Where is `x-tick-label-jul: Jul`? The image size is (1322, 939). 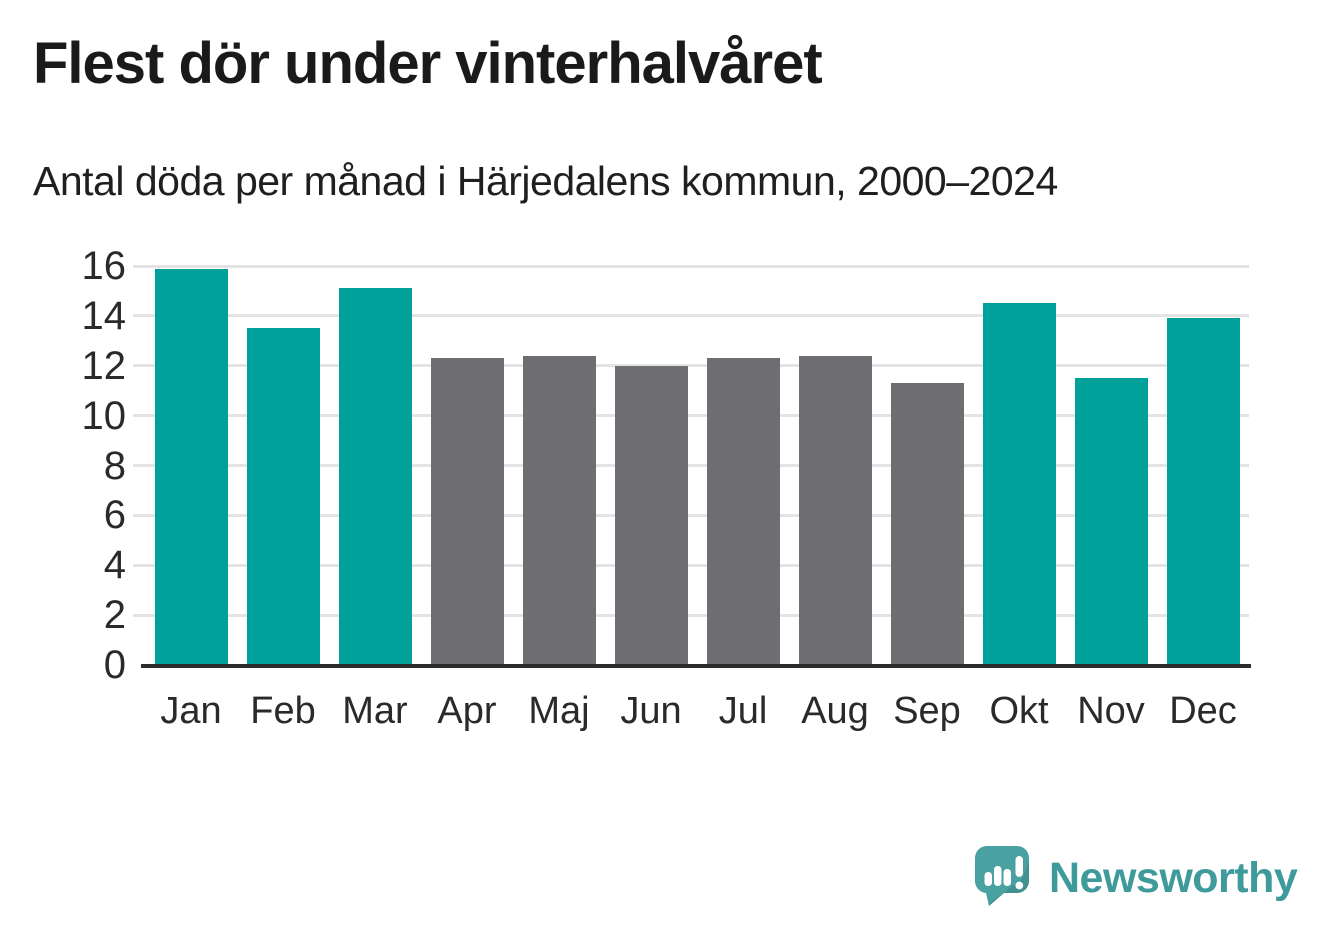 x-tick-label-jul: Jul is located at coordinates (743, 711).